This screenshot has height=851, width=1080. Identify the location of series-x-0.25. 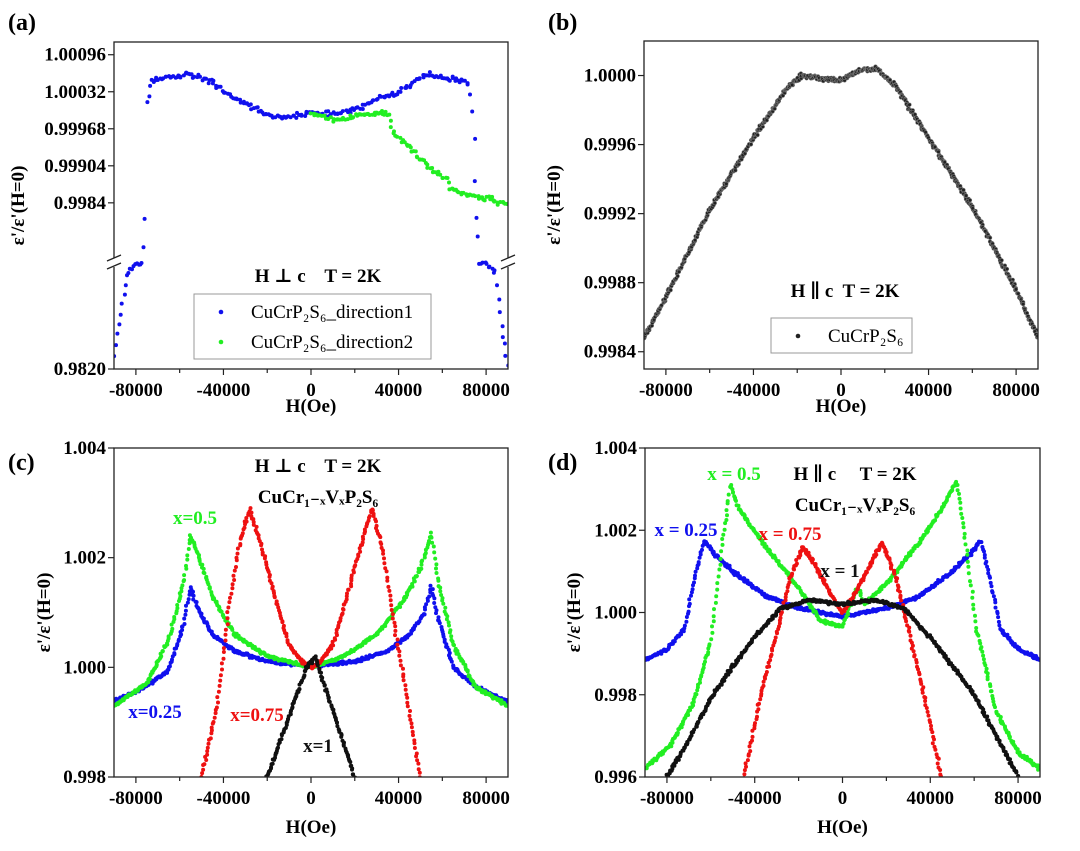
(311, 643).